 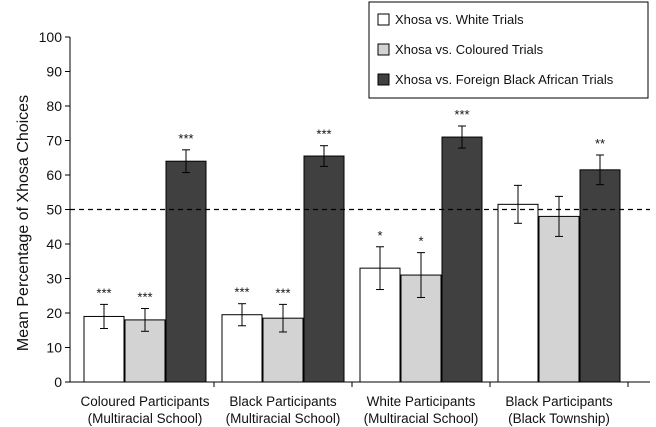 I want to click on y-tick-label: 10, so click(x=54, y=348).